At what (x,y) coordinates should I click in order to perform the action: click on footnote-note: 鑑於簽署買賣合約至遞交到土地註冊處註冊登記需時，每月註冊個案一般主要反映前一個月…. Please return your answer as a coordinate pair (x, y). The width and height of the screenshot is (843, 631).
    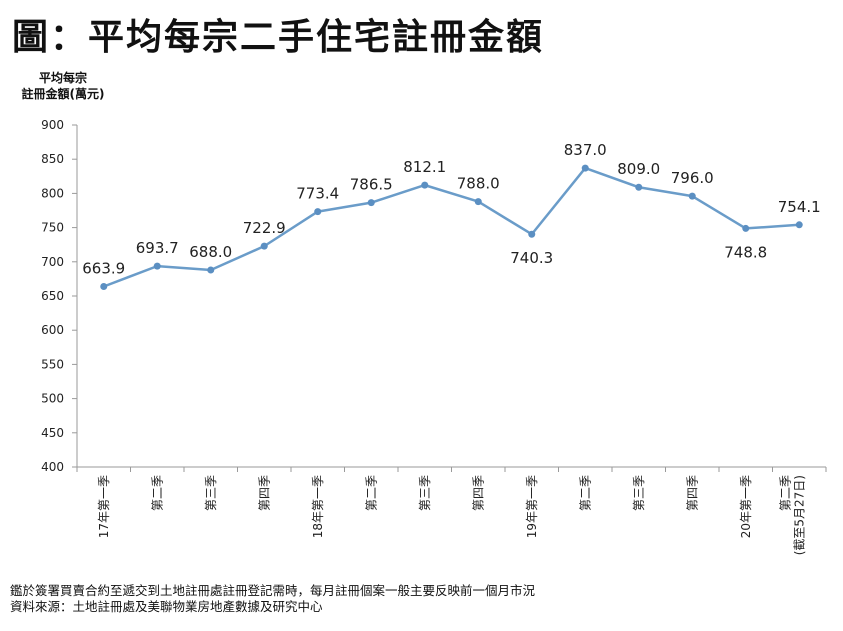
    Looking at the image, I should click on (273, 590).